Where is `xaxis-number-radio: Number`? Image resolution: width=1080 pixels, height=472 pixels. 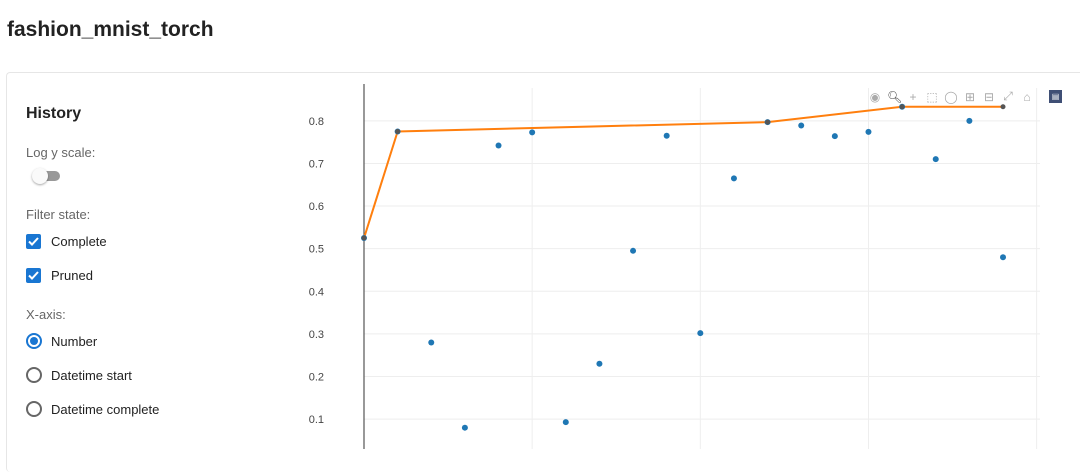
xaxis-number-radio: Number is located at coordinates (61, 341).